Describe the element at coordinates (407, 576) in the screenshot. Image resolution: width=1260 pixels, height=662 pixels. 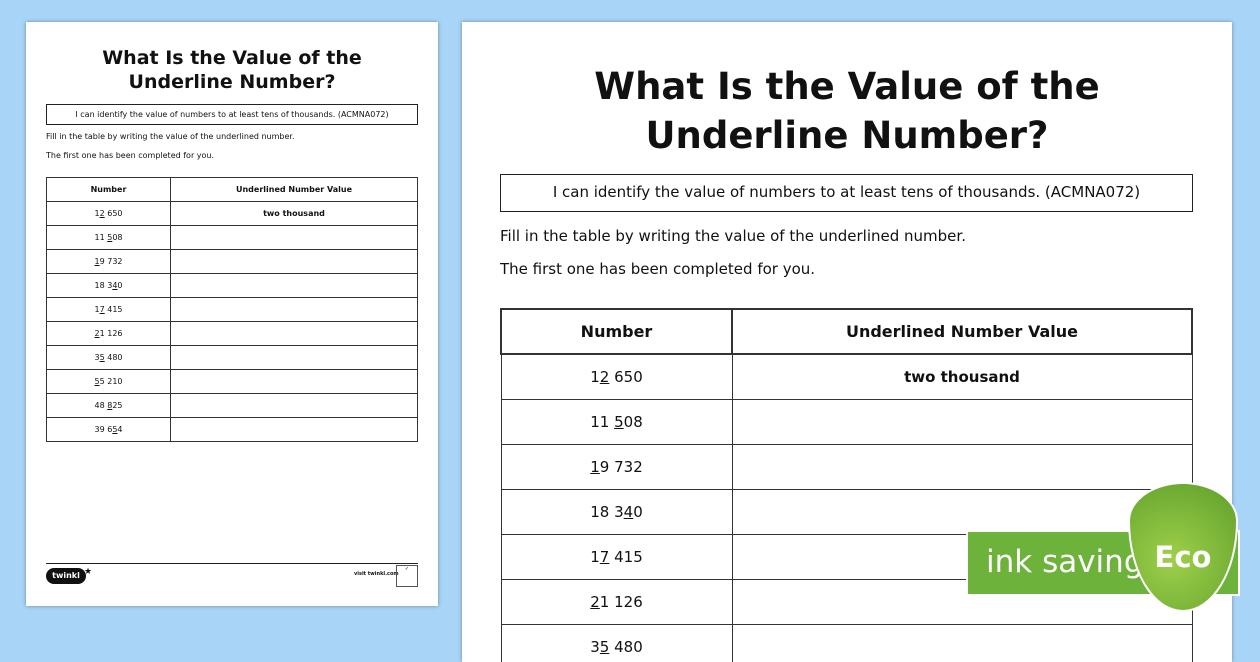
I see `quality-badge-icon: ✓` at that location.